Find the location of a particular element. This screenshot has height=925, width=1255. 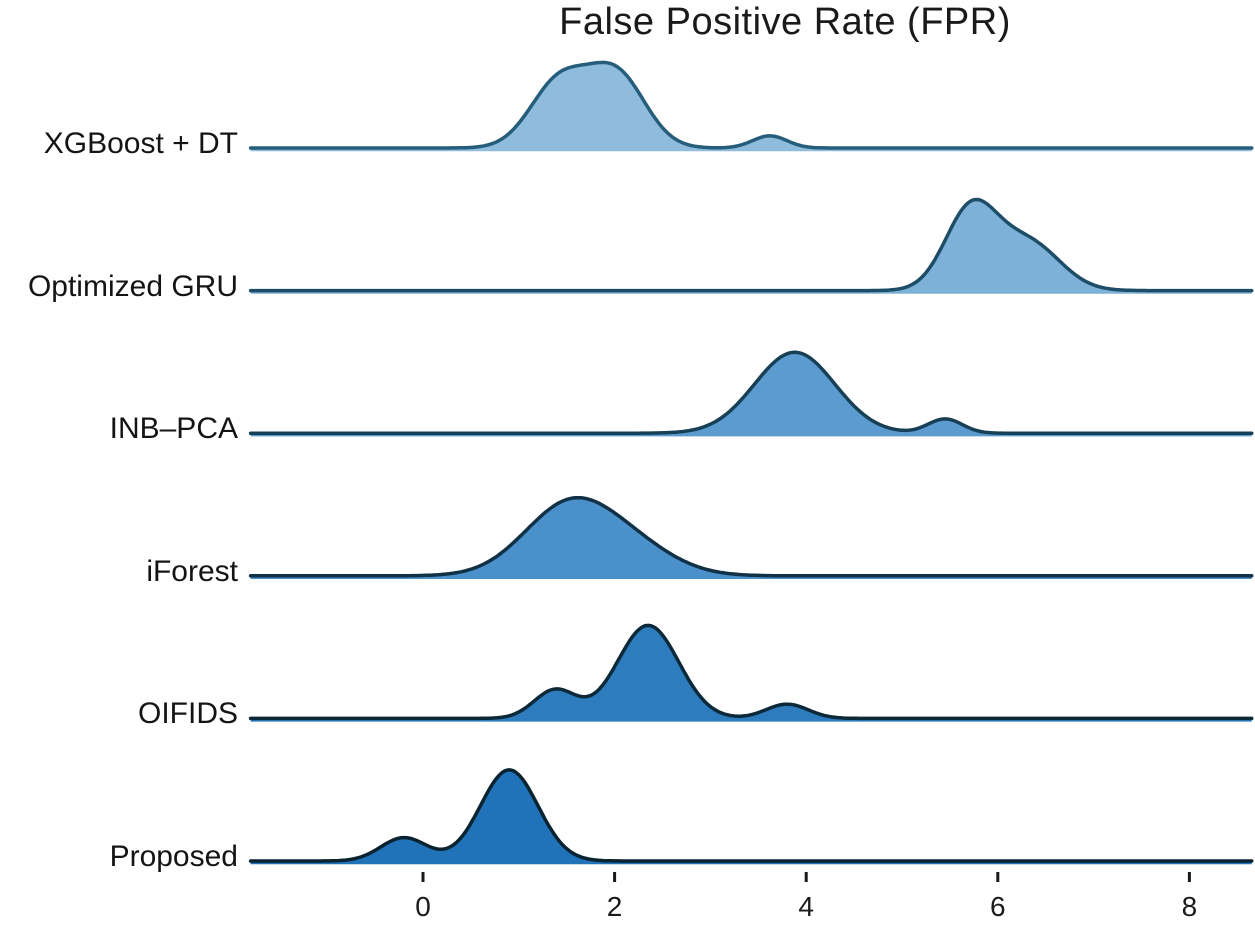

row-label-2: INB–PCA is located at coordinates (173, 429).